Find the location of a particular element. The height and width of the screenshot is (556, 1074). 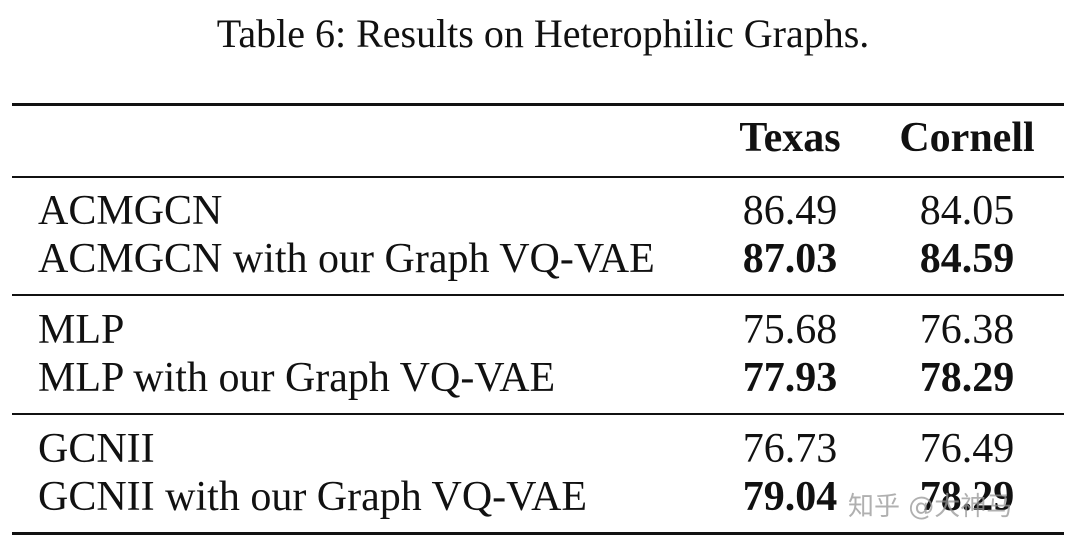

texas-value: 79.04 is located at coordinates (790, 497).